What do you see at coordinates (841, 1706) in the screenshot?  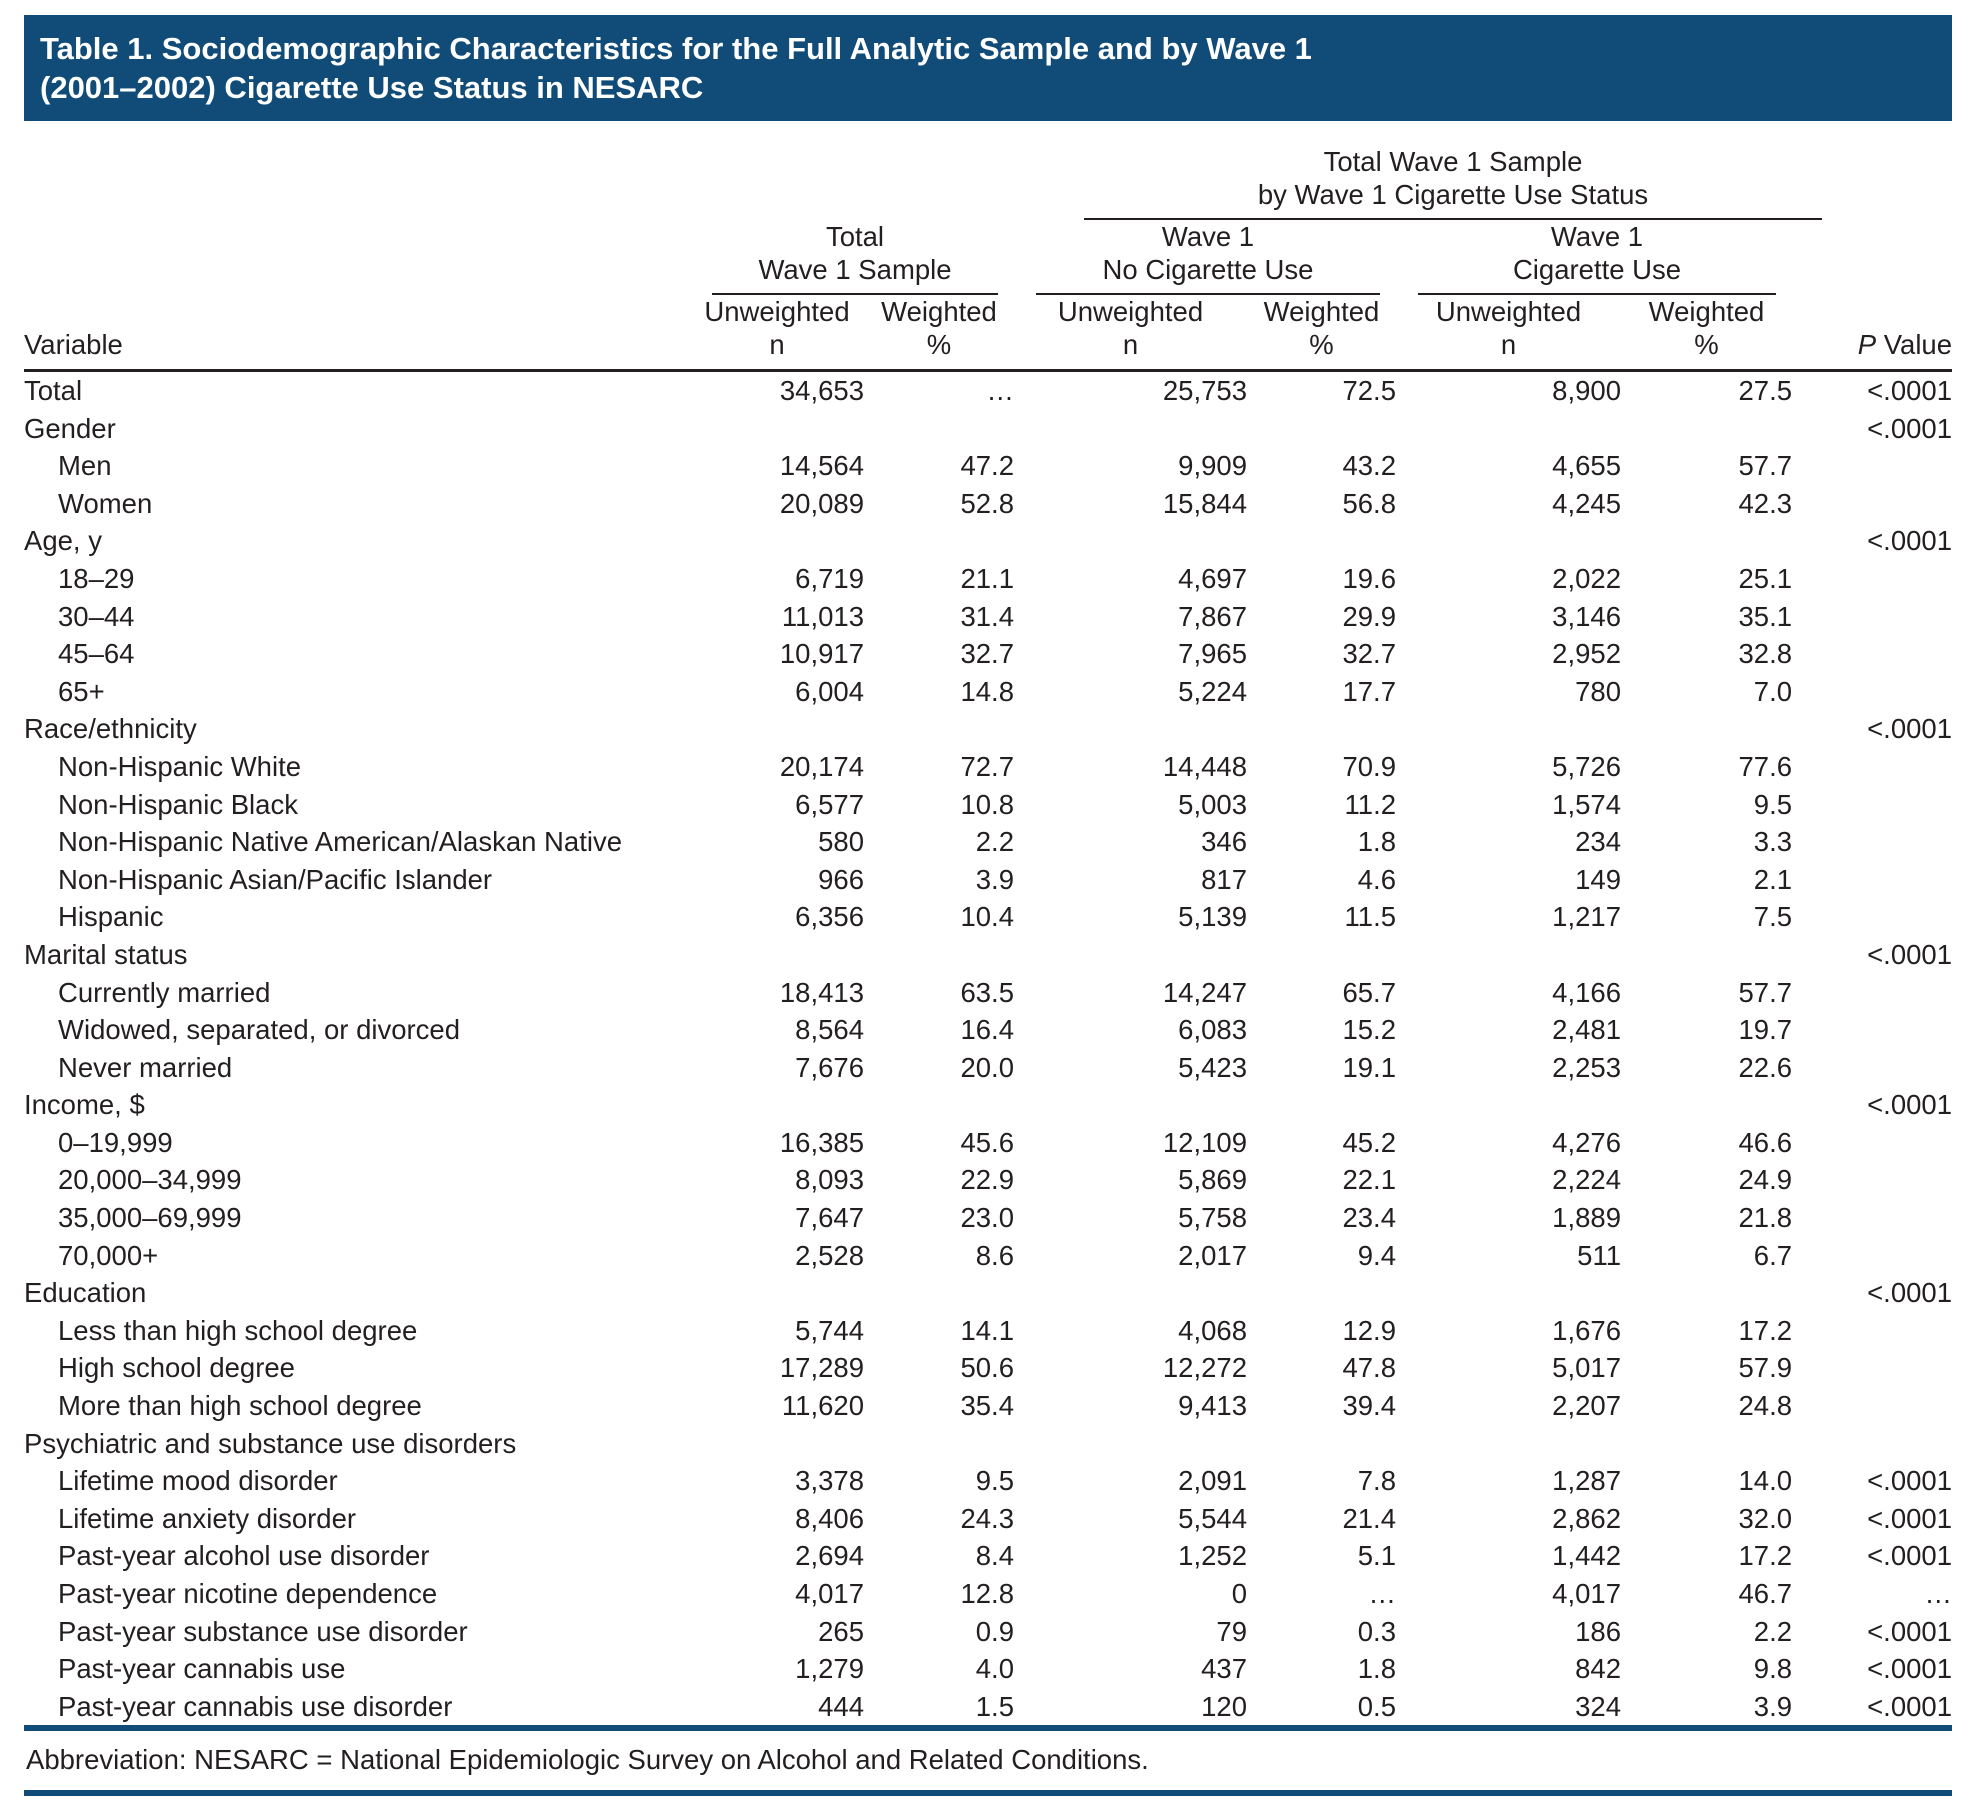 I see `value-cell: 444` at bounding box center [841, 1706].